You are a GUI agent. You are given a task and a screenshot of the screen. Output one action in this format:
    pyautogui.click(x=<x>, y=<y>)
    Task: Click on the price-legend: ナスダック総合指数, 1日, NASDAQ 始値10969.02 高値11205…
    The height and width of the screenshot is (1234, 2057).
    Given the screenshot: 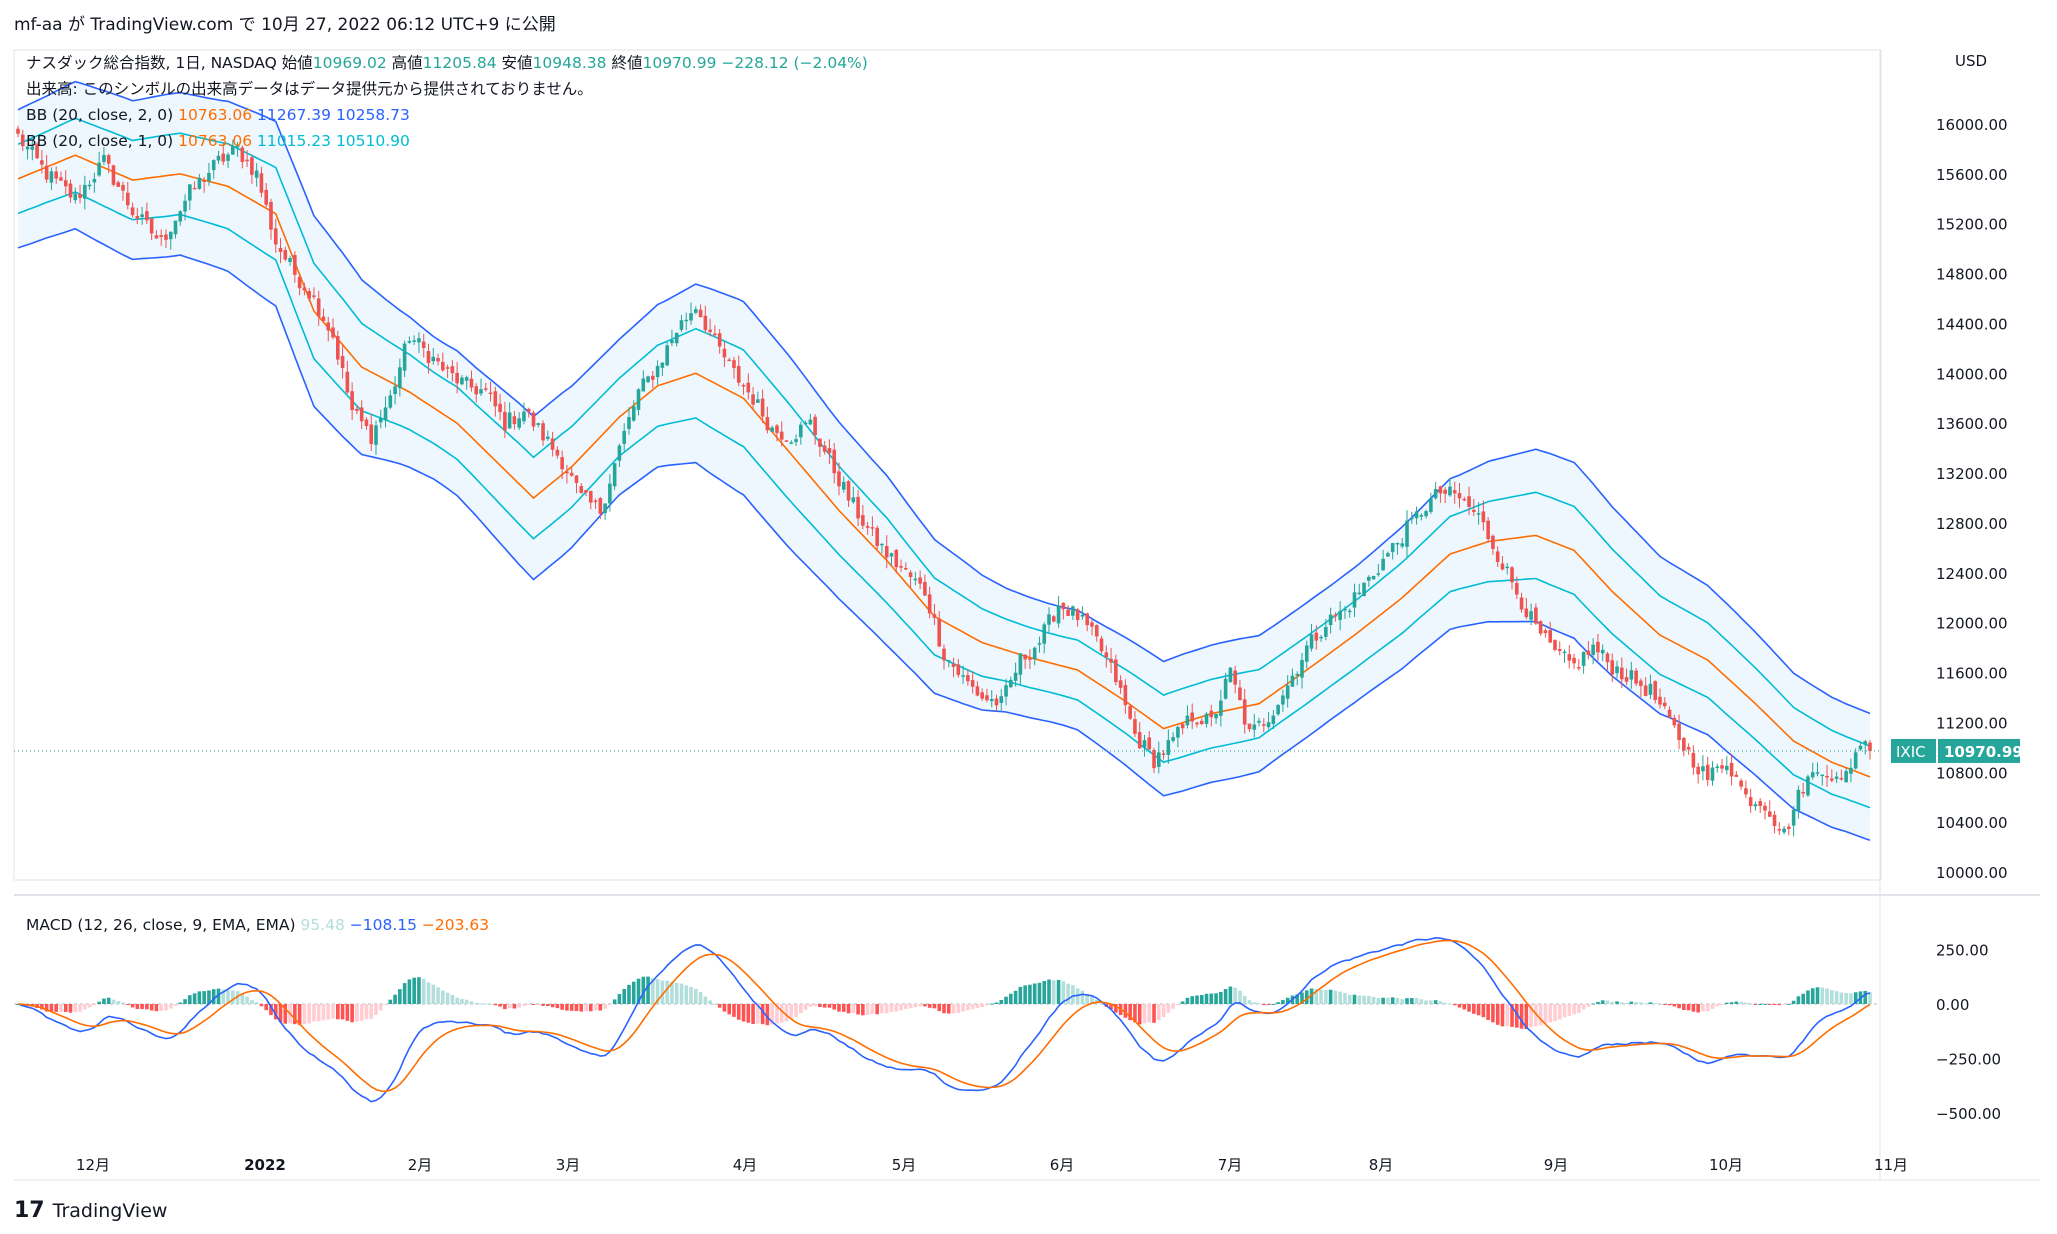 What is the action you would take?
    pyautogui.click(x=447, y=63)
    